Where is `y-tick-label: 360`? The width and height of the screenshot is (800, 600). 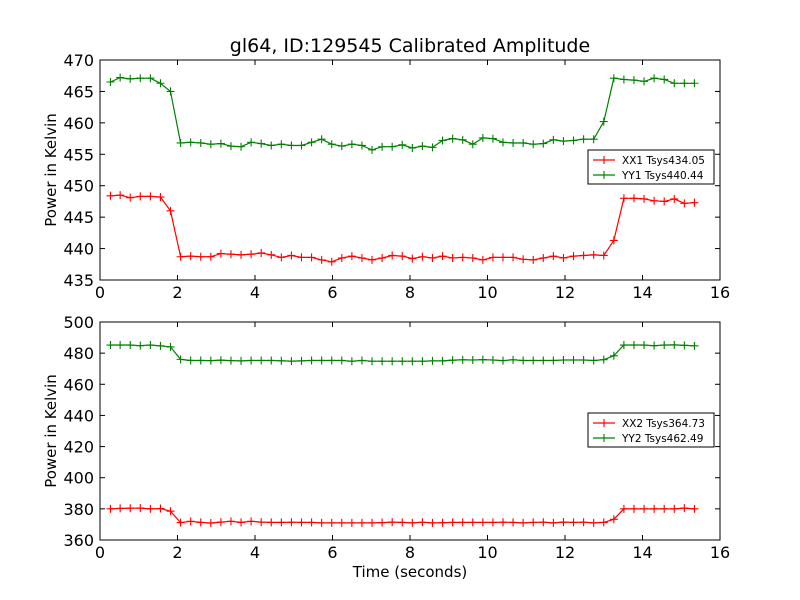
y-tick-label: 360 is located at coordinates (78, 540).